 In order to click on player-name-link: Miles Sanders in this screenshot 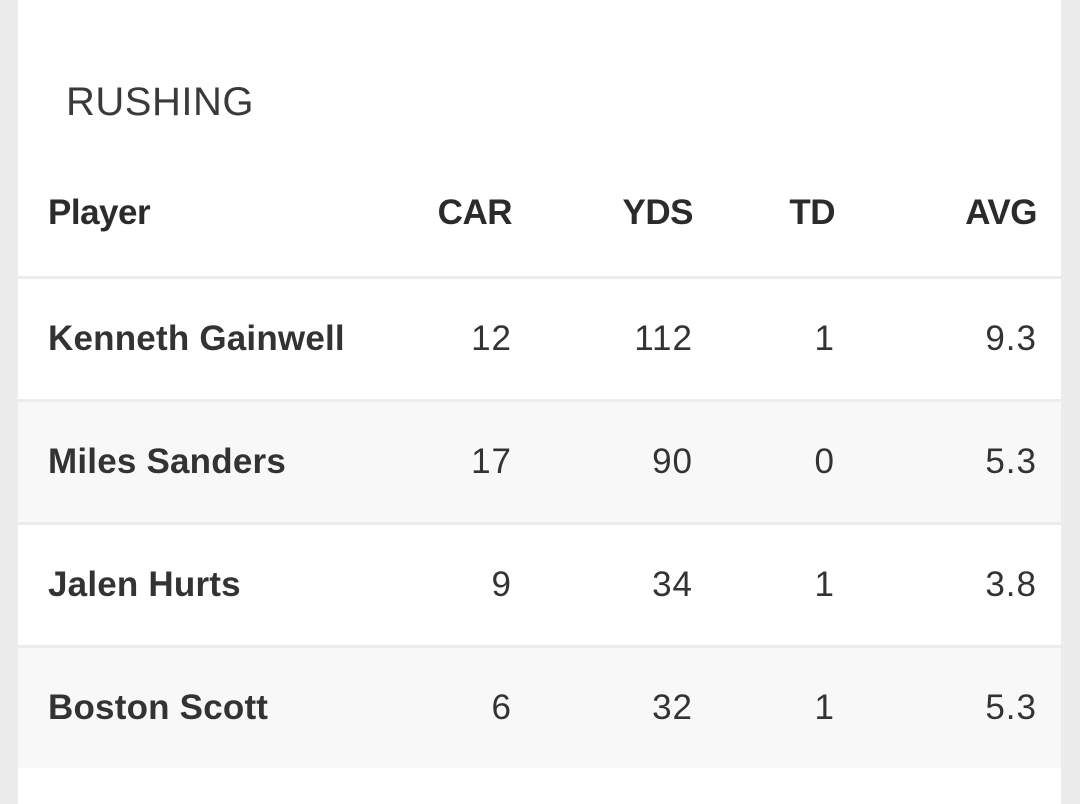, I will do `click(198, 462)`.